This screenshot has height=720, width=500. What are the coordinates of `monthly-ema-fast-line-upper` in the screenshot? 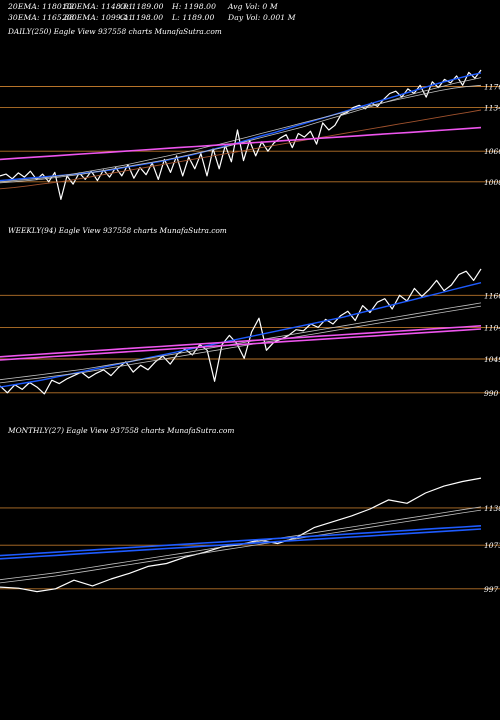 It's located at (241, 544).